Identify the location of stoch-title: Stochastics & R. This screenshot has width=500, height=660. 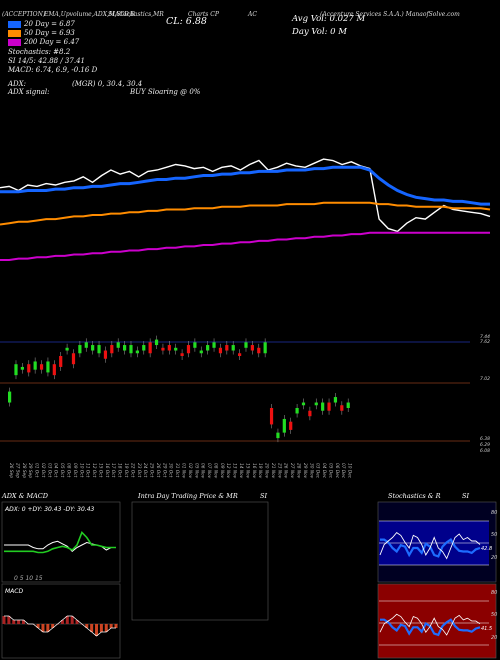
(414, 496).